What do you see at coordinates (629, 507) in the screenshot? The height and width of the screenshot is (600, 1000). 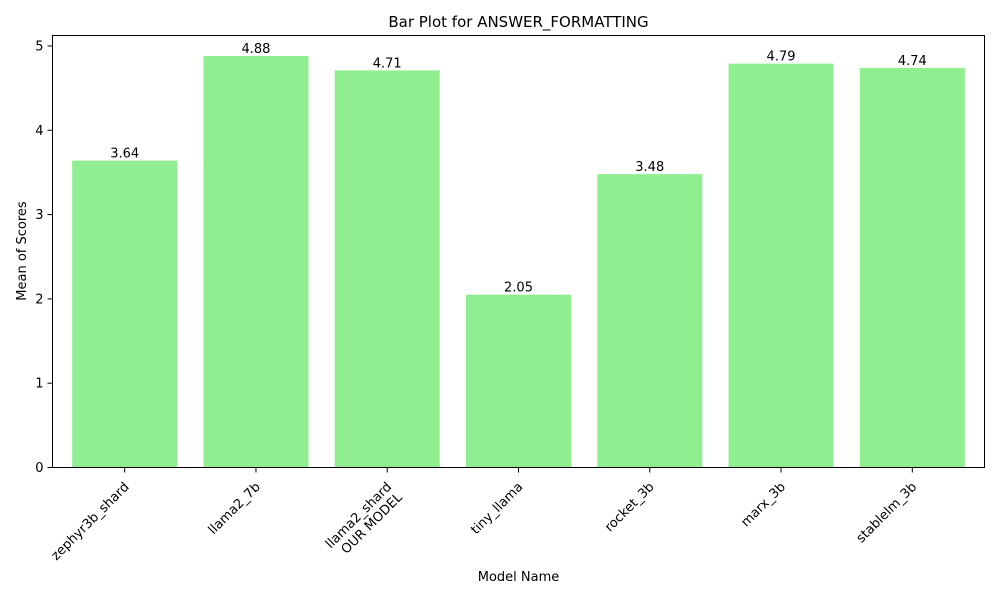 I see `x-tick-label: rocket_3b` at bounding box center [629, 507].